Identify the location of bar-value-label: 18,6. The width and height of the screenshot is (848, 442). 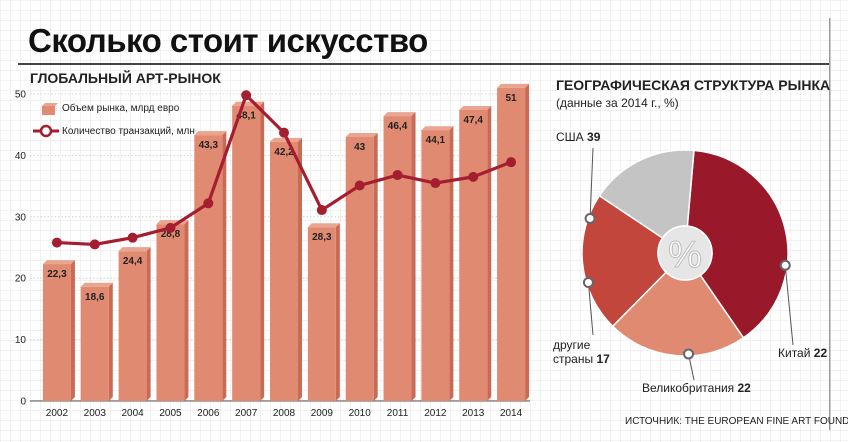
(95, 297).